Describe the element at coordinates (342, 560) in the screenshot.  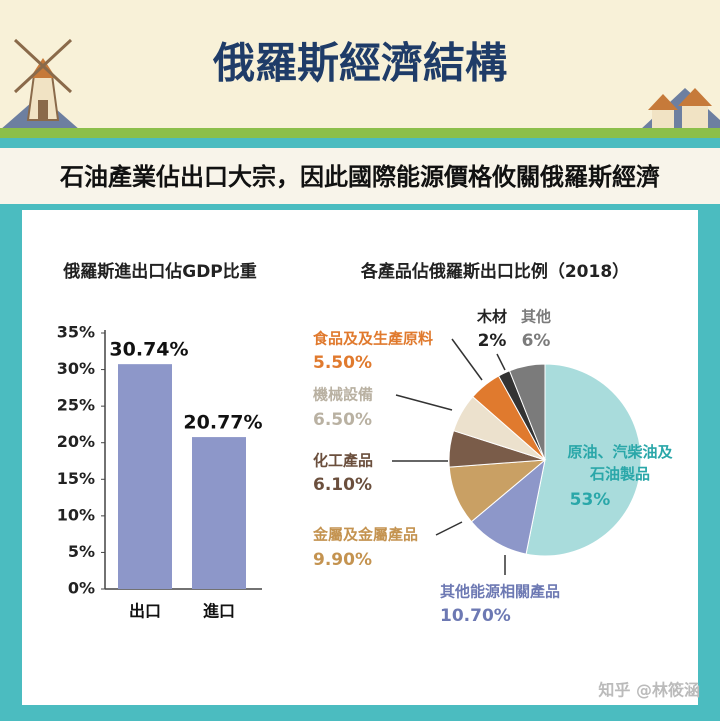
I see `value-label: 9.90%` at that location.